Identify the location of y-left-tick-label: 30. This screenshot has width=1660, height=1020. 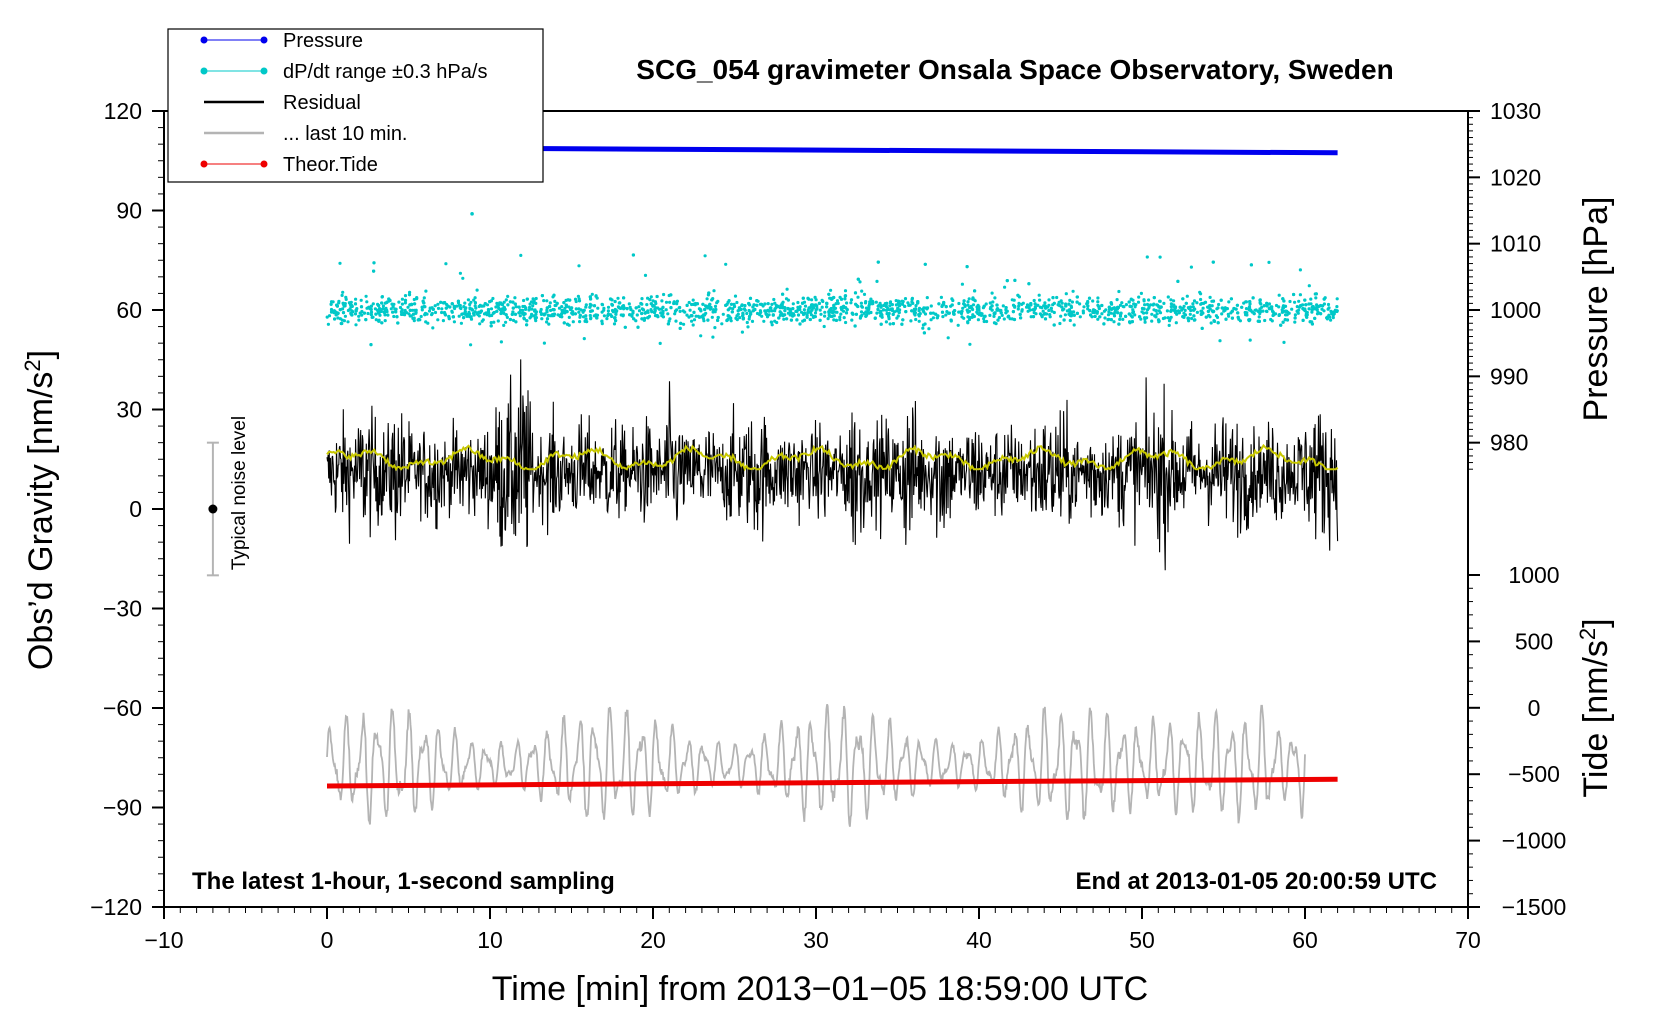
(129, 410).